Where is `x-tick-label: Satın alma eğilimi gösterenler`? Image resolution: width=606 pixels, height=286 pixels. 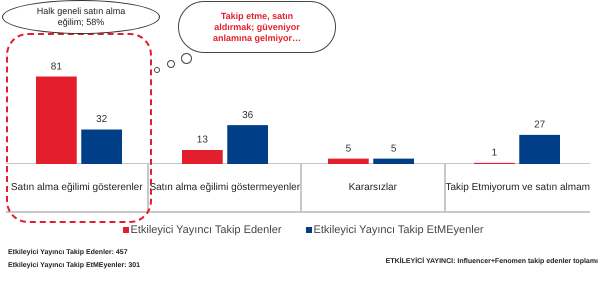 x-tick-label: Satın alma eğilimi gösterenler is located at coordinates (77, 187).